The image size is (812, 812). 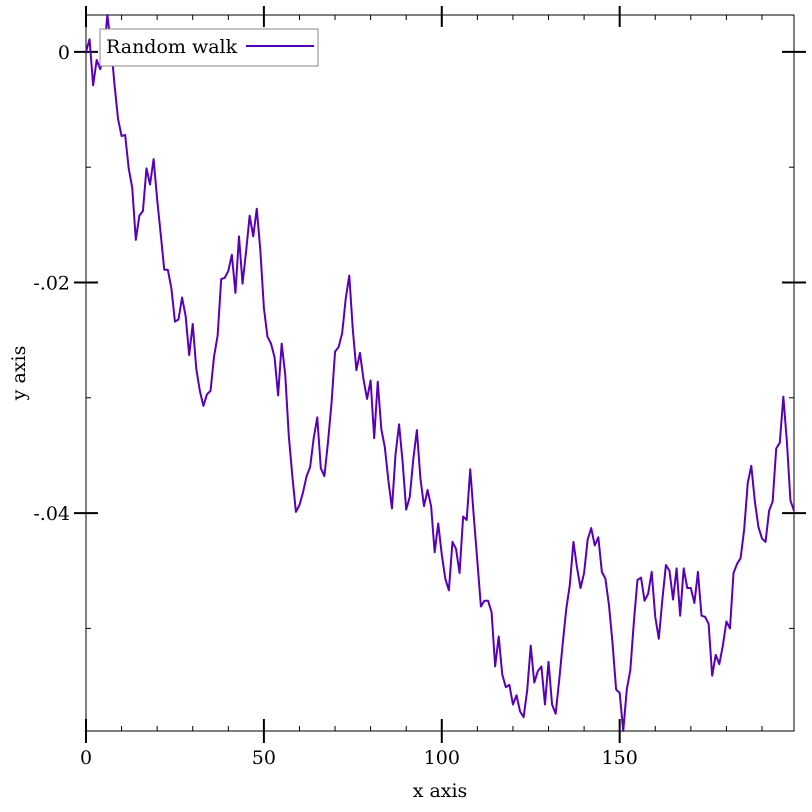 I want to click on x-tick-label: 50, so click(x=264, y=758).